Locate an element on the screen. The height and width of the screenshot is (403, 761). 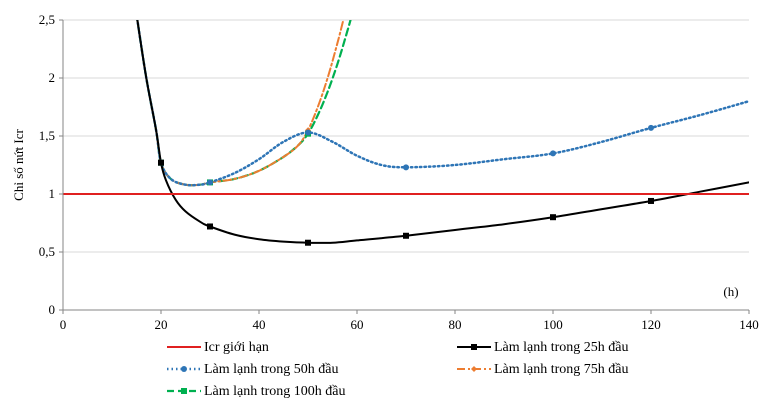
x-axis-title: (h) is located at coordinates (730, 291).